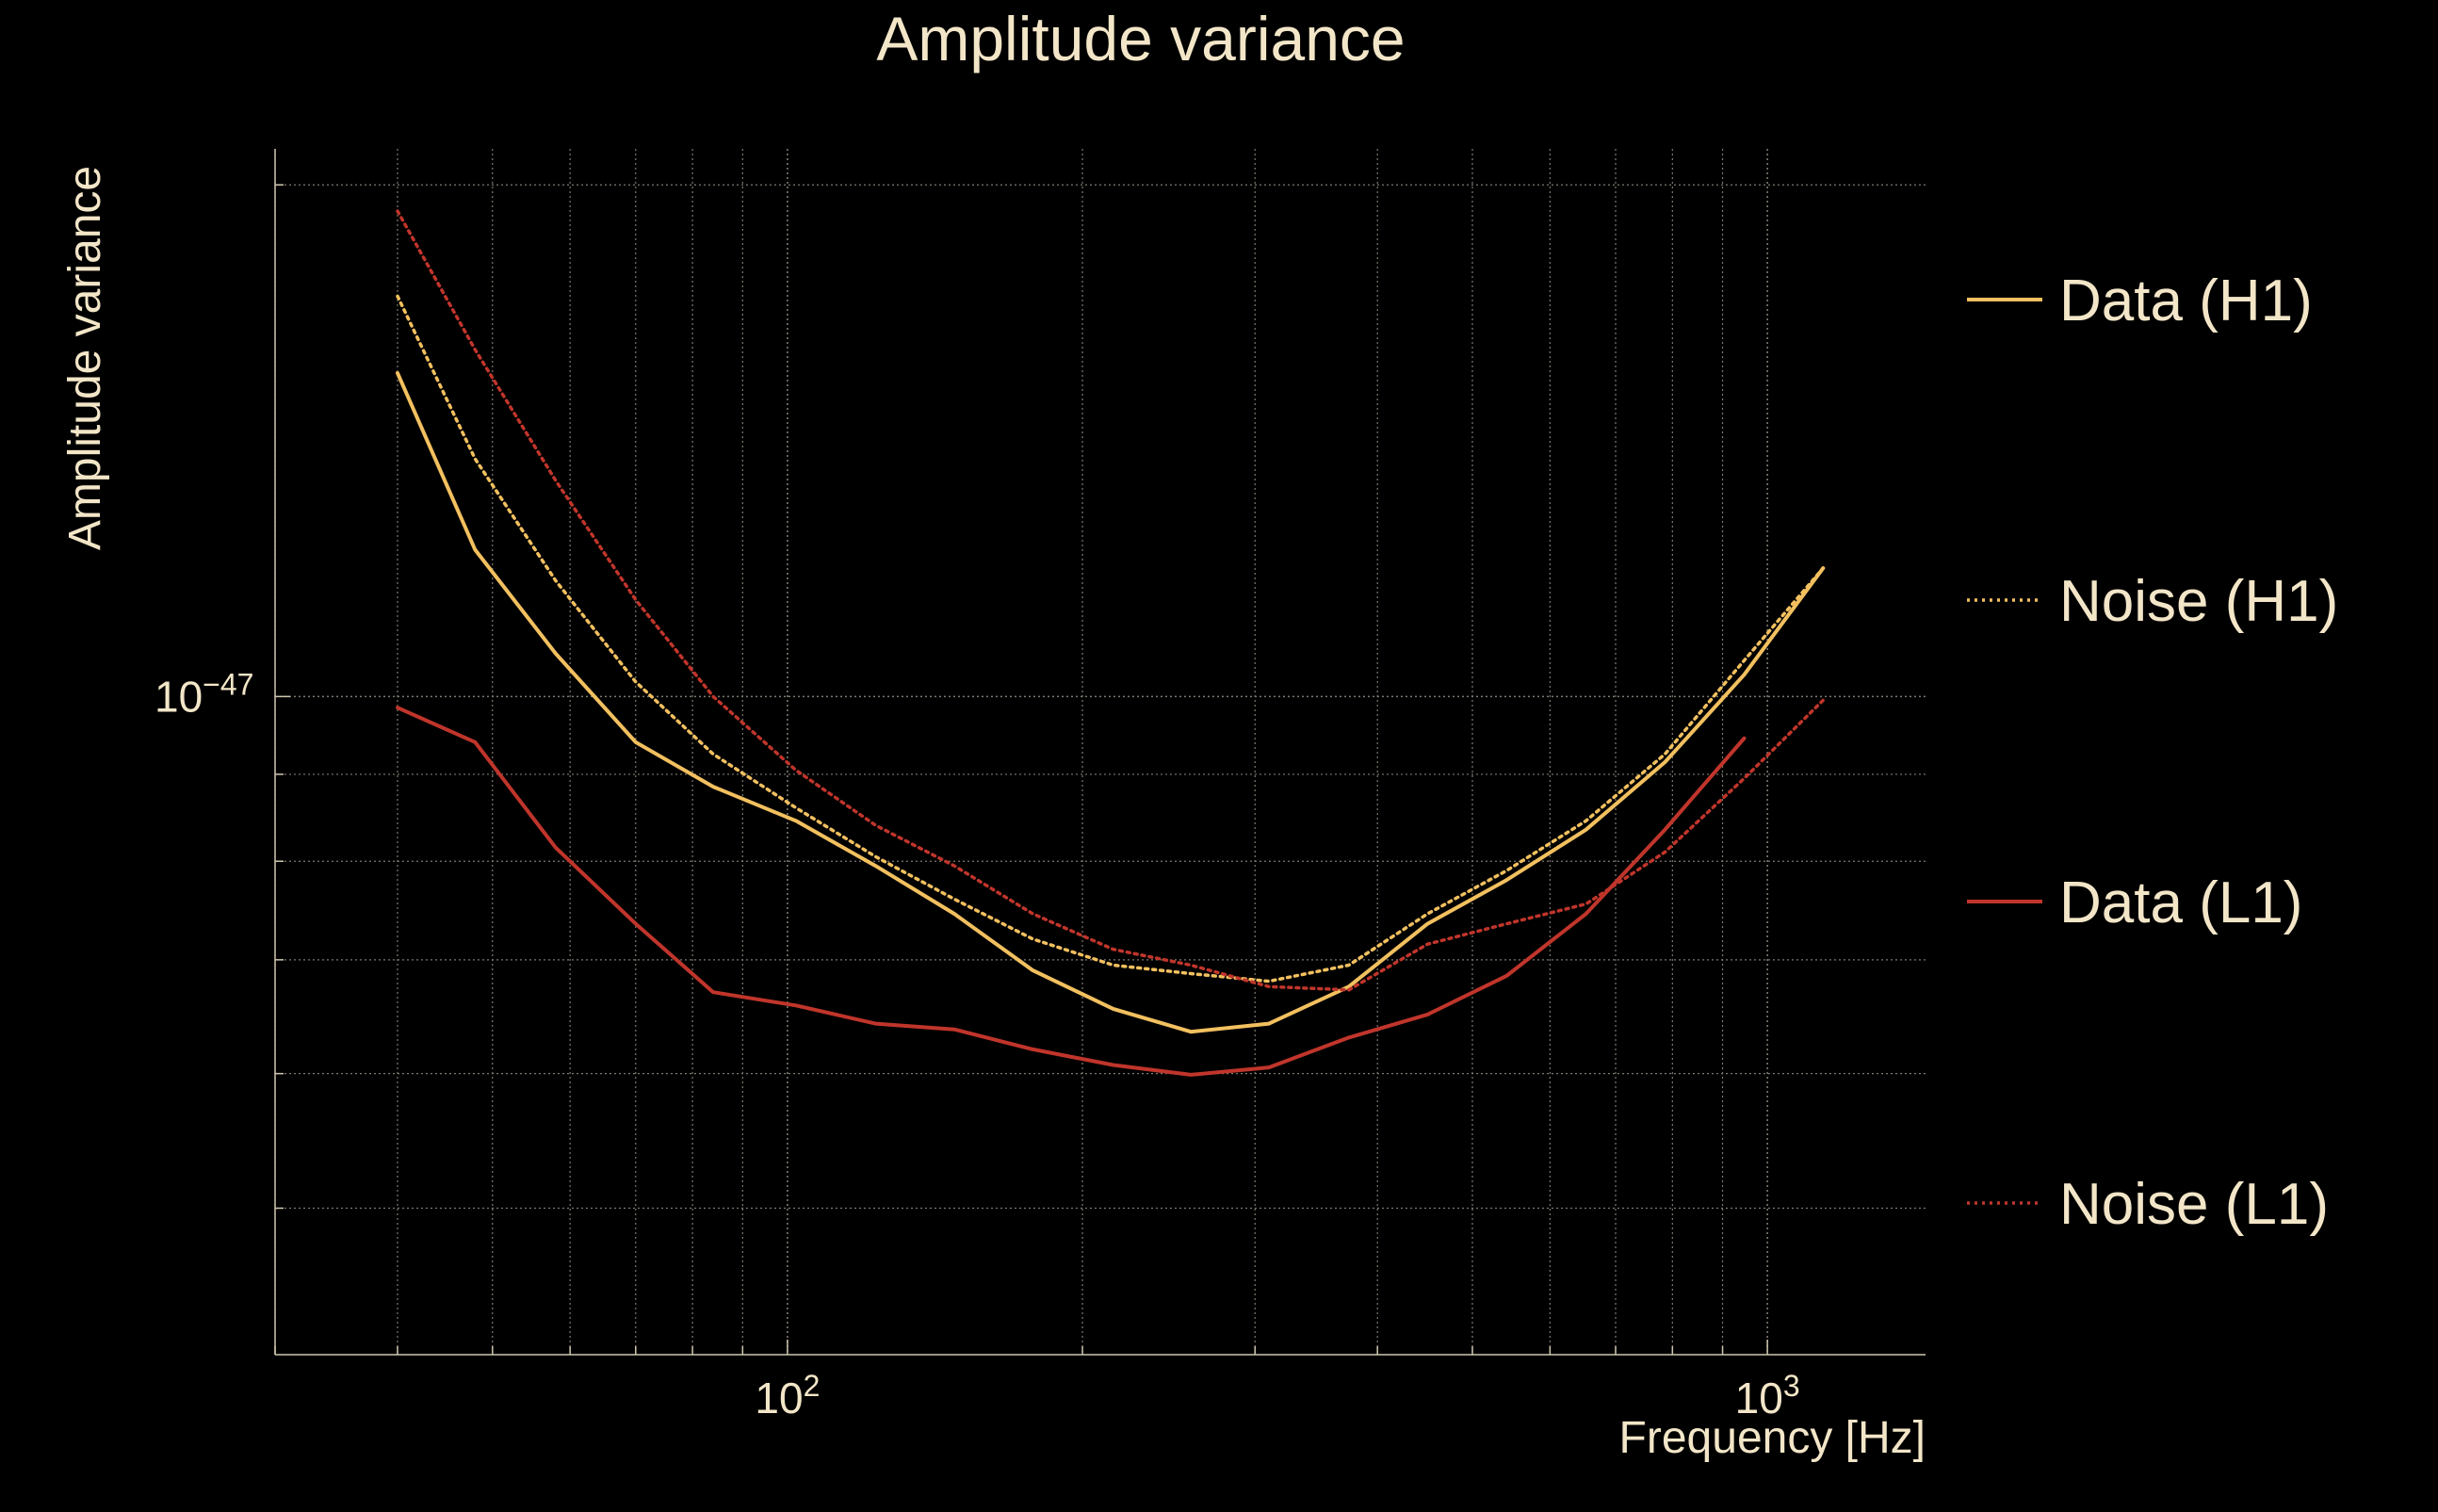 This screenshot has height=1512, width=2438. I want to click on legend-label: Noise (H1), so click(2198, 601).